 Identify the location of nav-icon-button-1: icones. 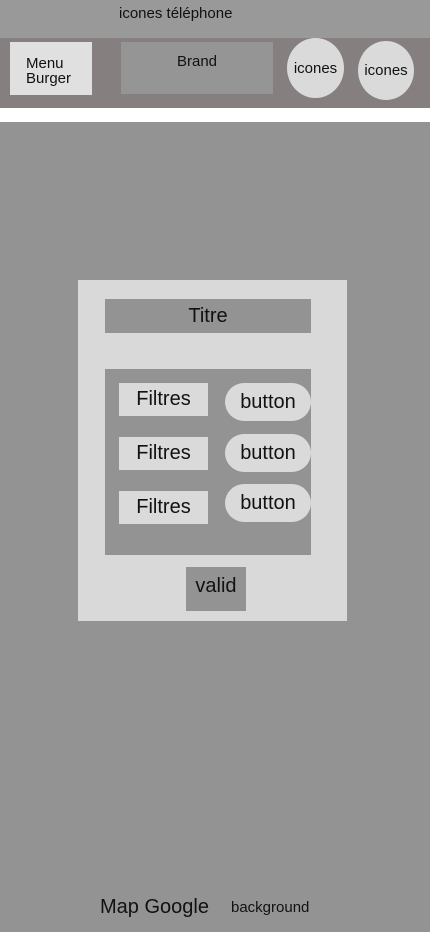
(315, 68).